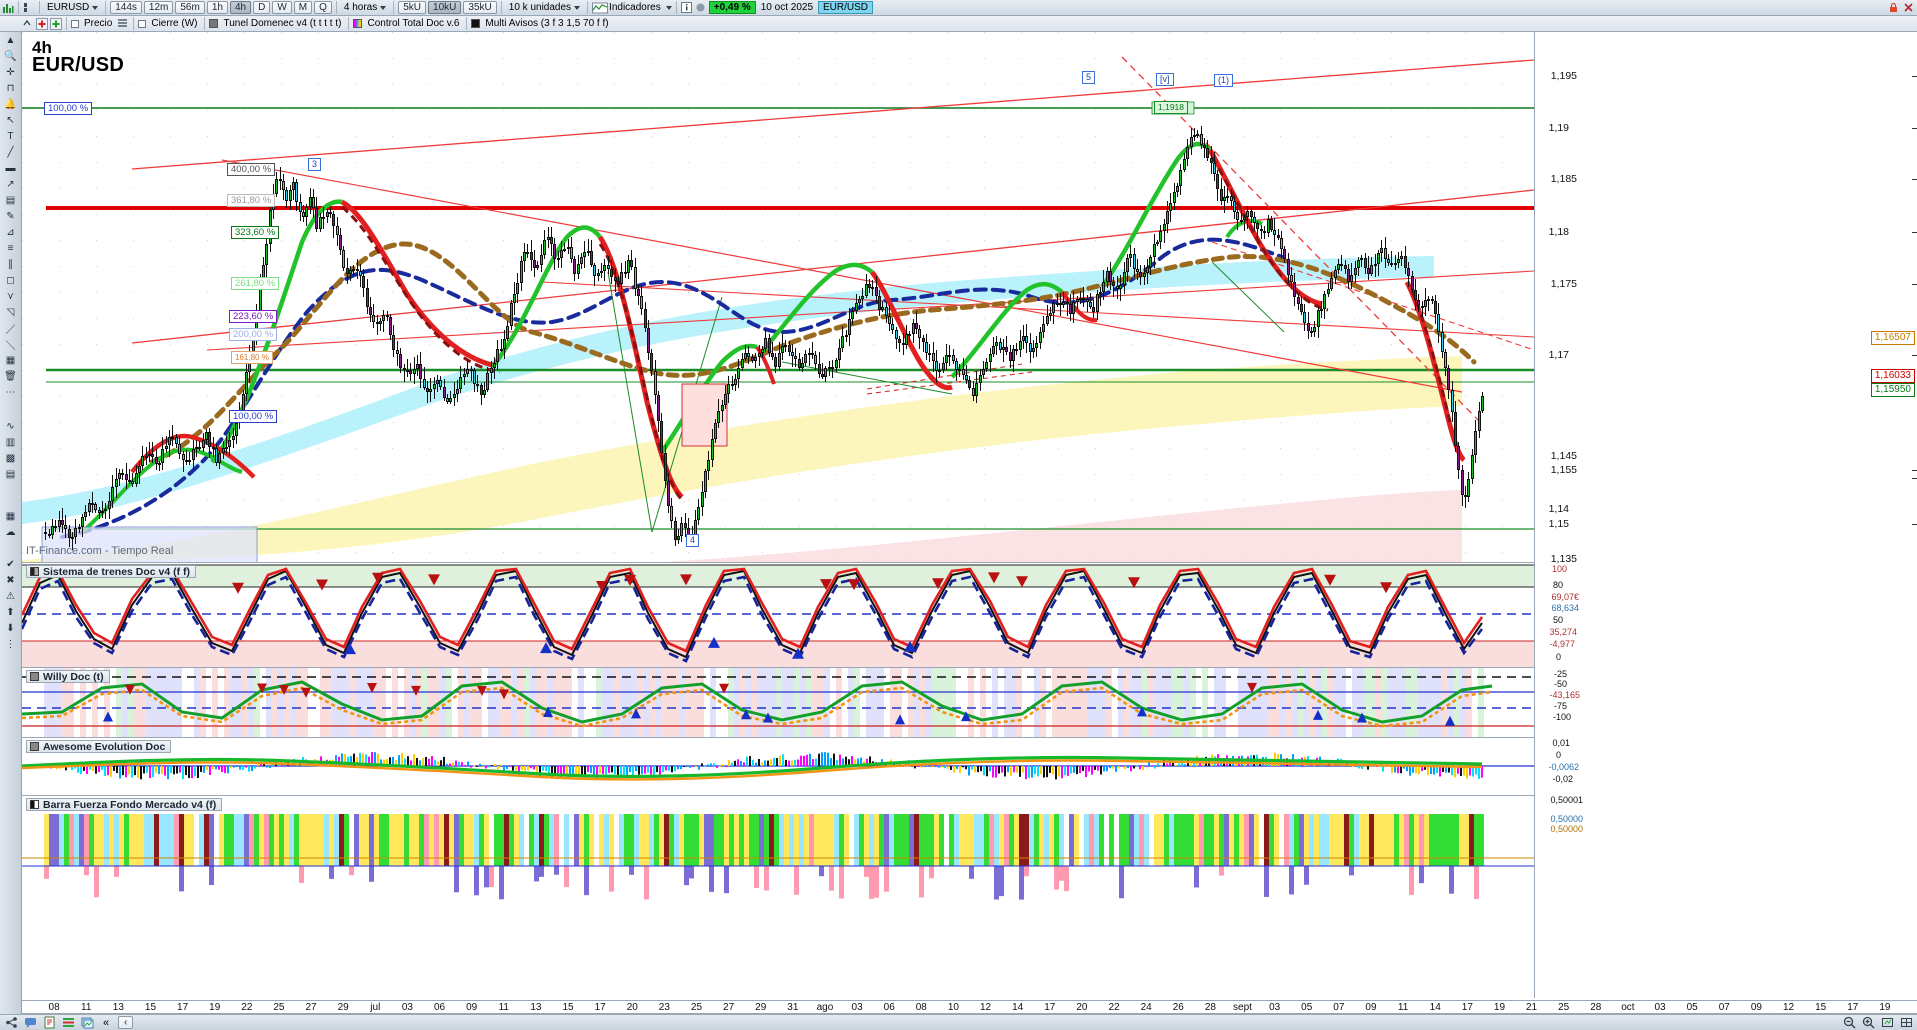  I want to click on qty-35ku: 35kU, so click(480, 7).